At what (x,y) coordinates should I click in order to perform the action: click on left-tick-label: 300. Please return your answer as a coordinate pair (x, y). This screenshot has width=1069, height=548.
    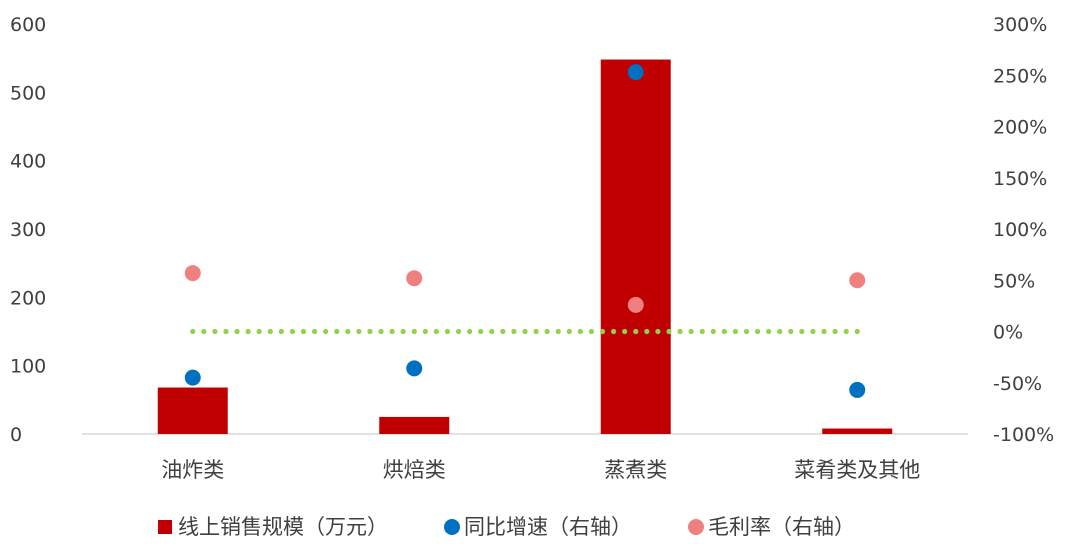
    Looking at the image, I should click on (28, 230).